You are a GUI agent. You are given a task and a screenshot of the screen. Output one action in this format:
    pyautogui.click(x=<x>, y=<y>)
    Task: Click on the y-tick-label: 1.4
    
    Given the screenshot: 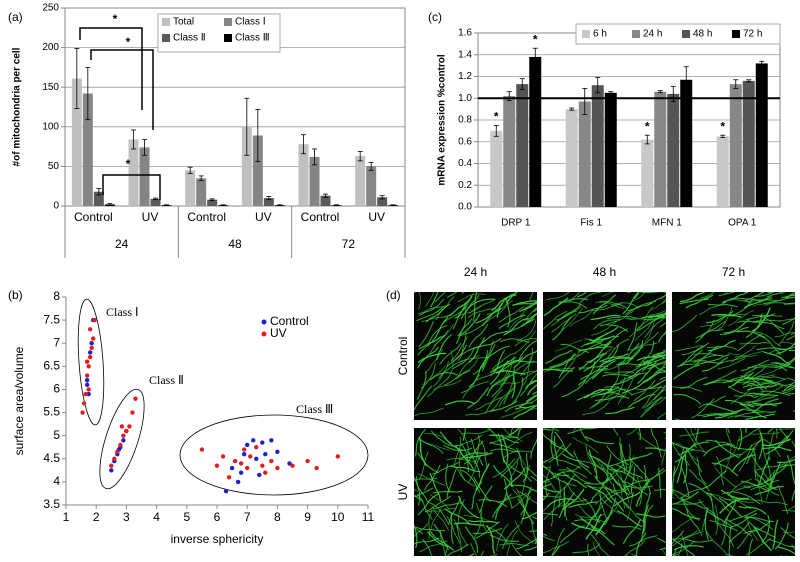 What is the action you would take?
    pyautogui.click(x=465, y=54)
    